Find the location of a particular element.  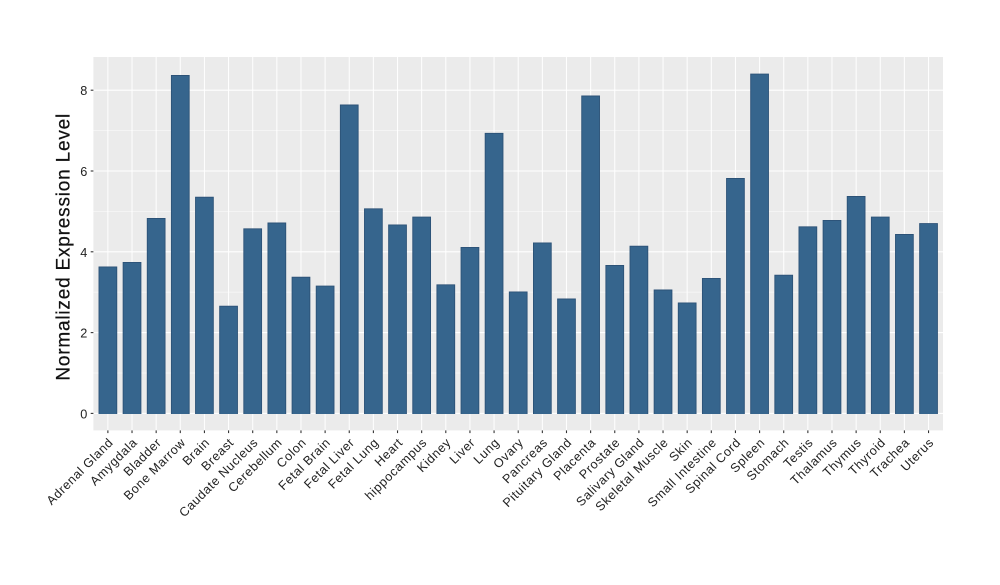

svg-text: 4 is located at coordinates (83, 253).